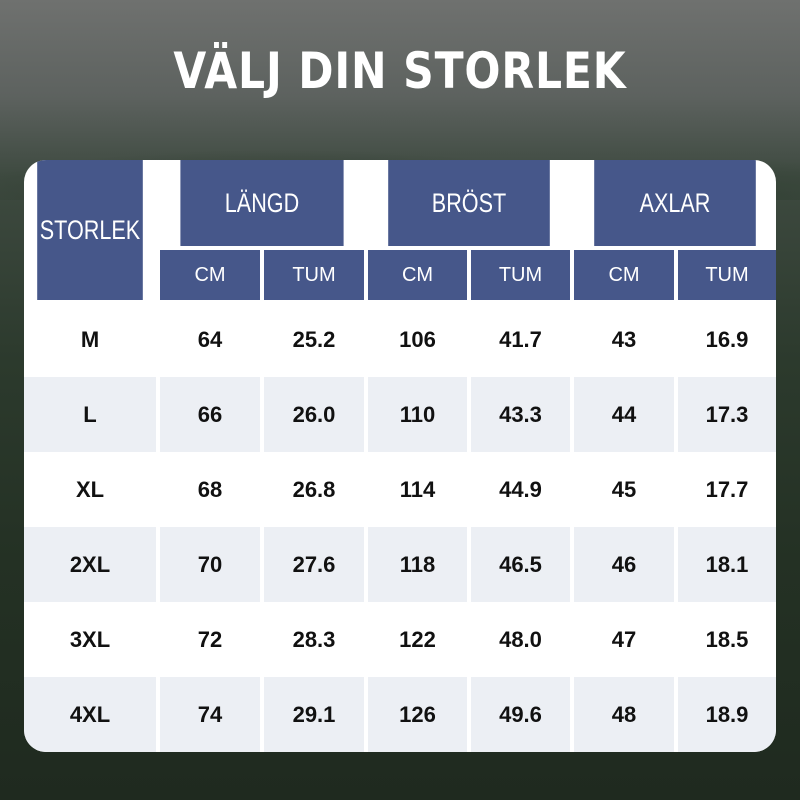 The width and height of the screenshot is (800, 800). Describe the element at coordinates (90, 714) in the screenshot. I see `size-label-text: 4XL` at that location.